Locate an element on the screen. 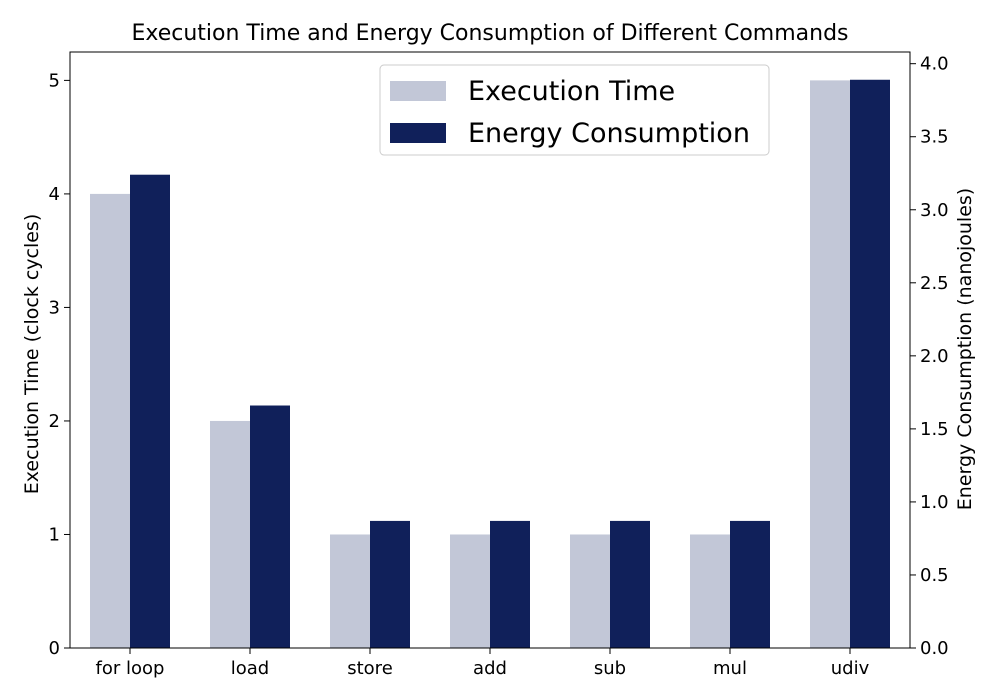 This screenshot has height=700, width=1000. y-tick-label-right: 3.0 is located at coordinates (934, 210).